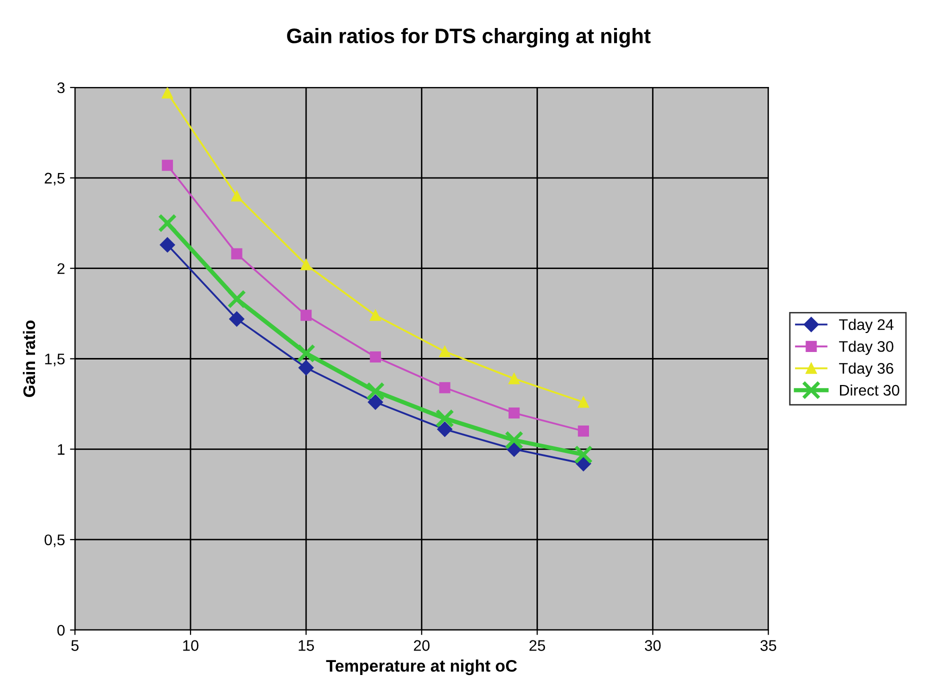 Image resolution: width=937 pixels, height=700 pixels. I want to click on y-axis-title: Gain ratio, so click(29, 358).